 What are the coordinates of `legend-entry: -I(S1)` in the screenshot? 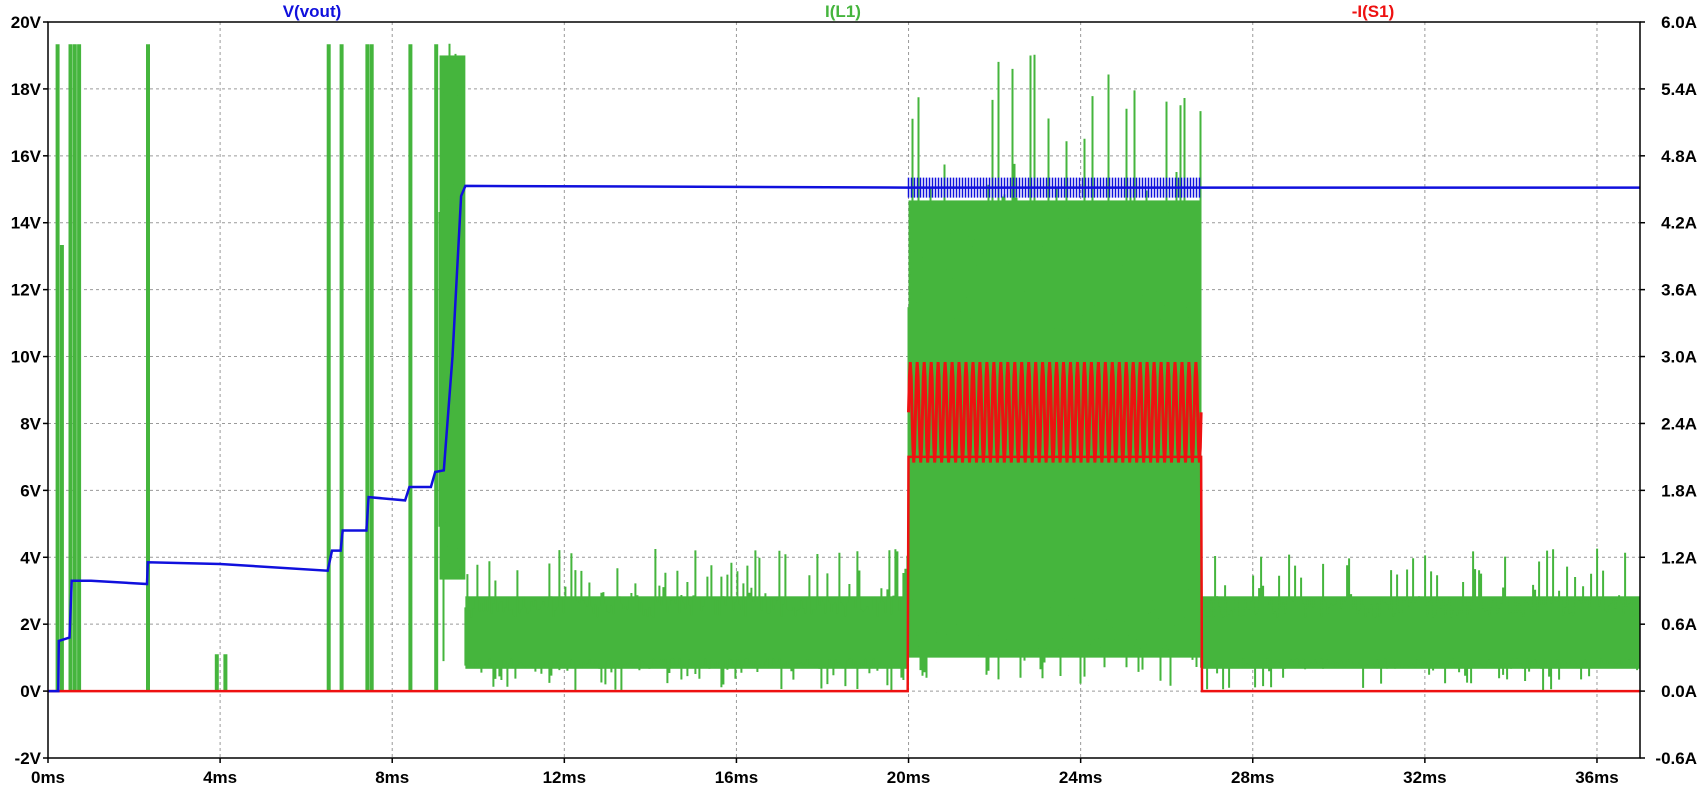 It's located at (1373, 11).